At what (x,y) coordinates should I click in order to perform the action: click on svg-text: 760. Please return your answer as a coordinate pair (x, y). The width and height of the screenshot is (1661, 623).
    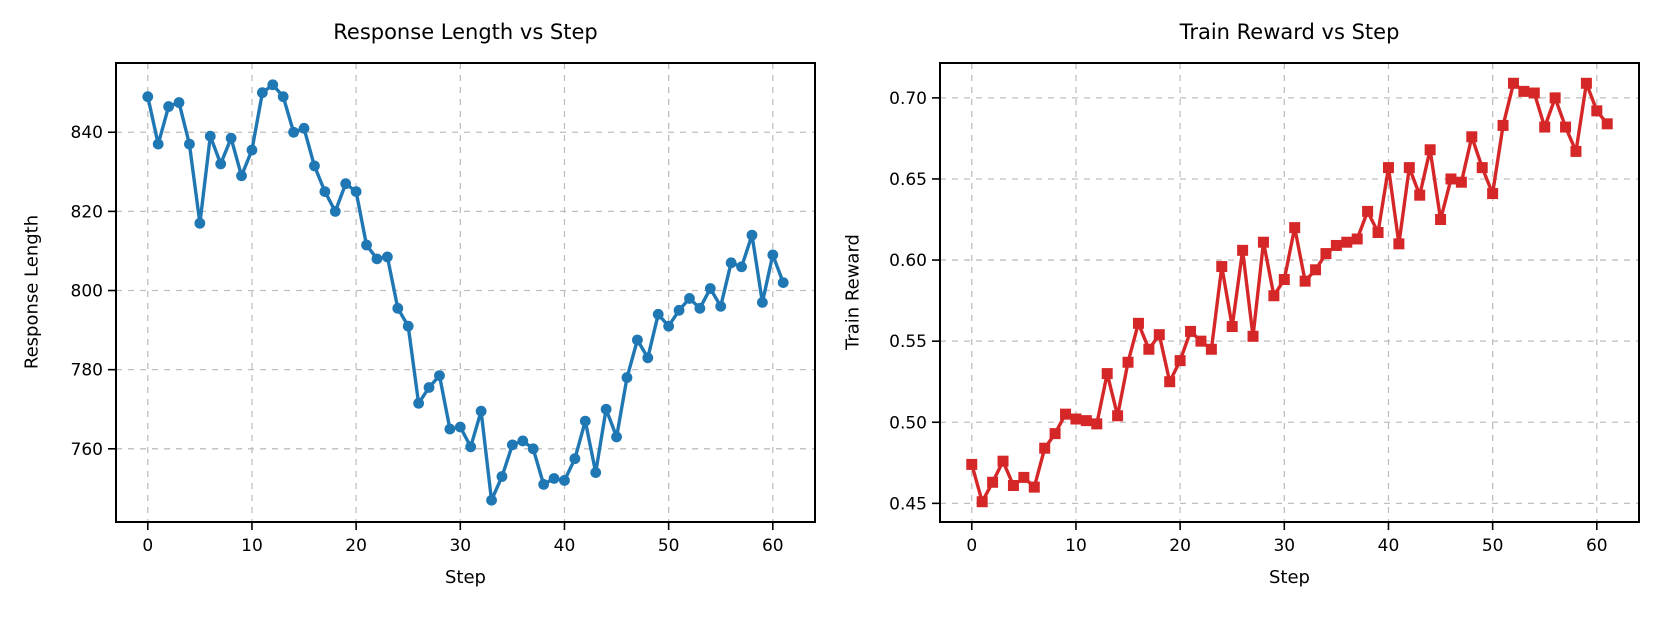
    Looking at the image, I should click on (87, 450).